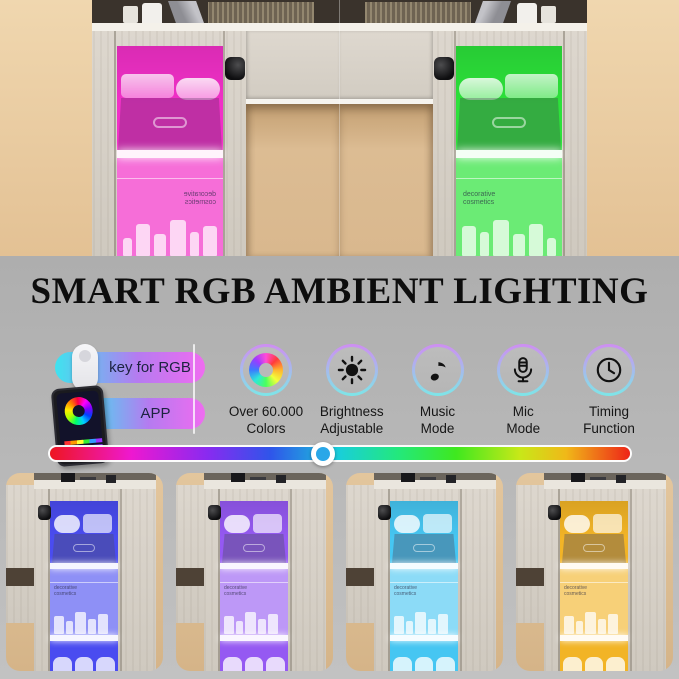 This screenshot has height=679, width=679. What do you see at coordinates (266, 411) in the screenshot?
I see `feature-label: Over 60.000` at bounding box center [266, 411].